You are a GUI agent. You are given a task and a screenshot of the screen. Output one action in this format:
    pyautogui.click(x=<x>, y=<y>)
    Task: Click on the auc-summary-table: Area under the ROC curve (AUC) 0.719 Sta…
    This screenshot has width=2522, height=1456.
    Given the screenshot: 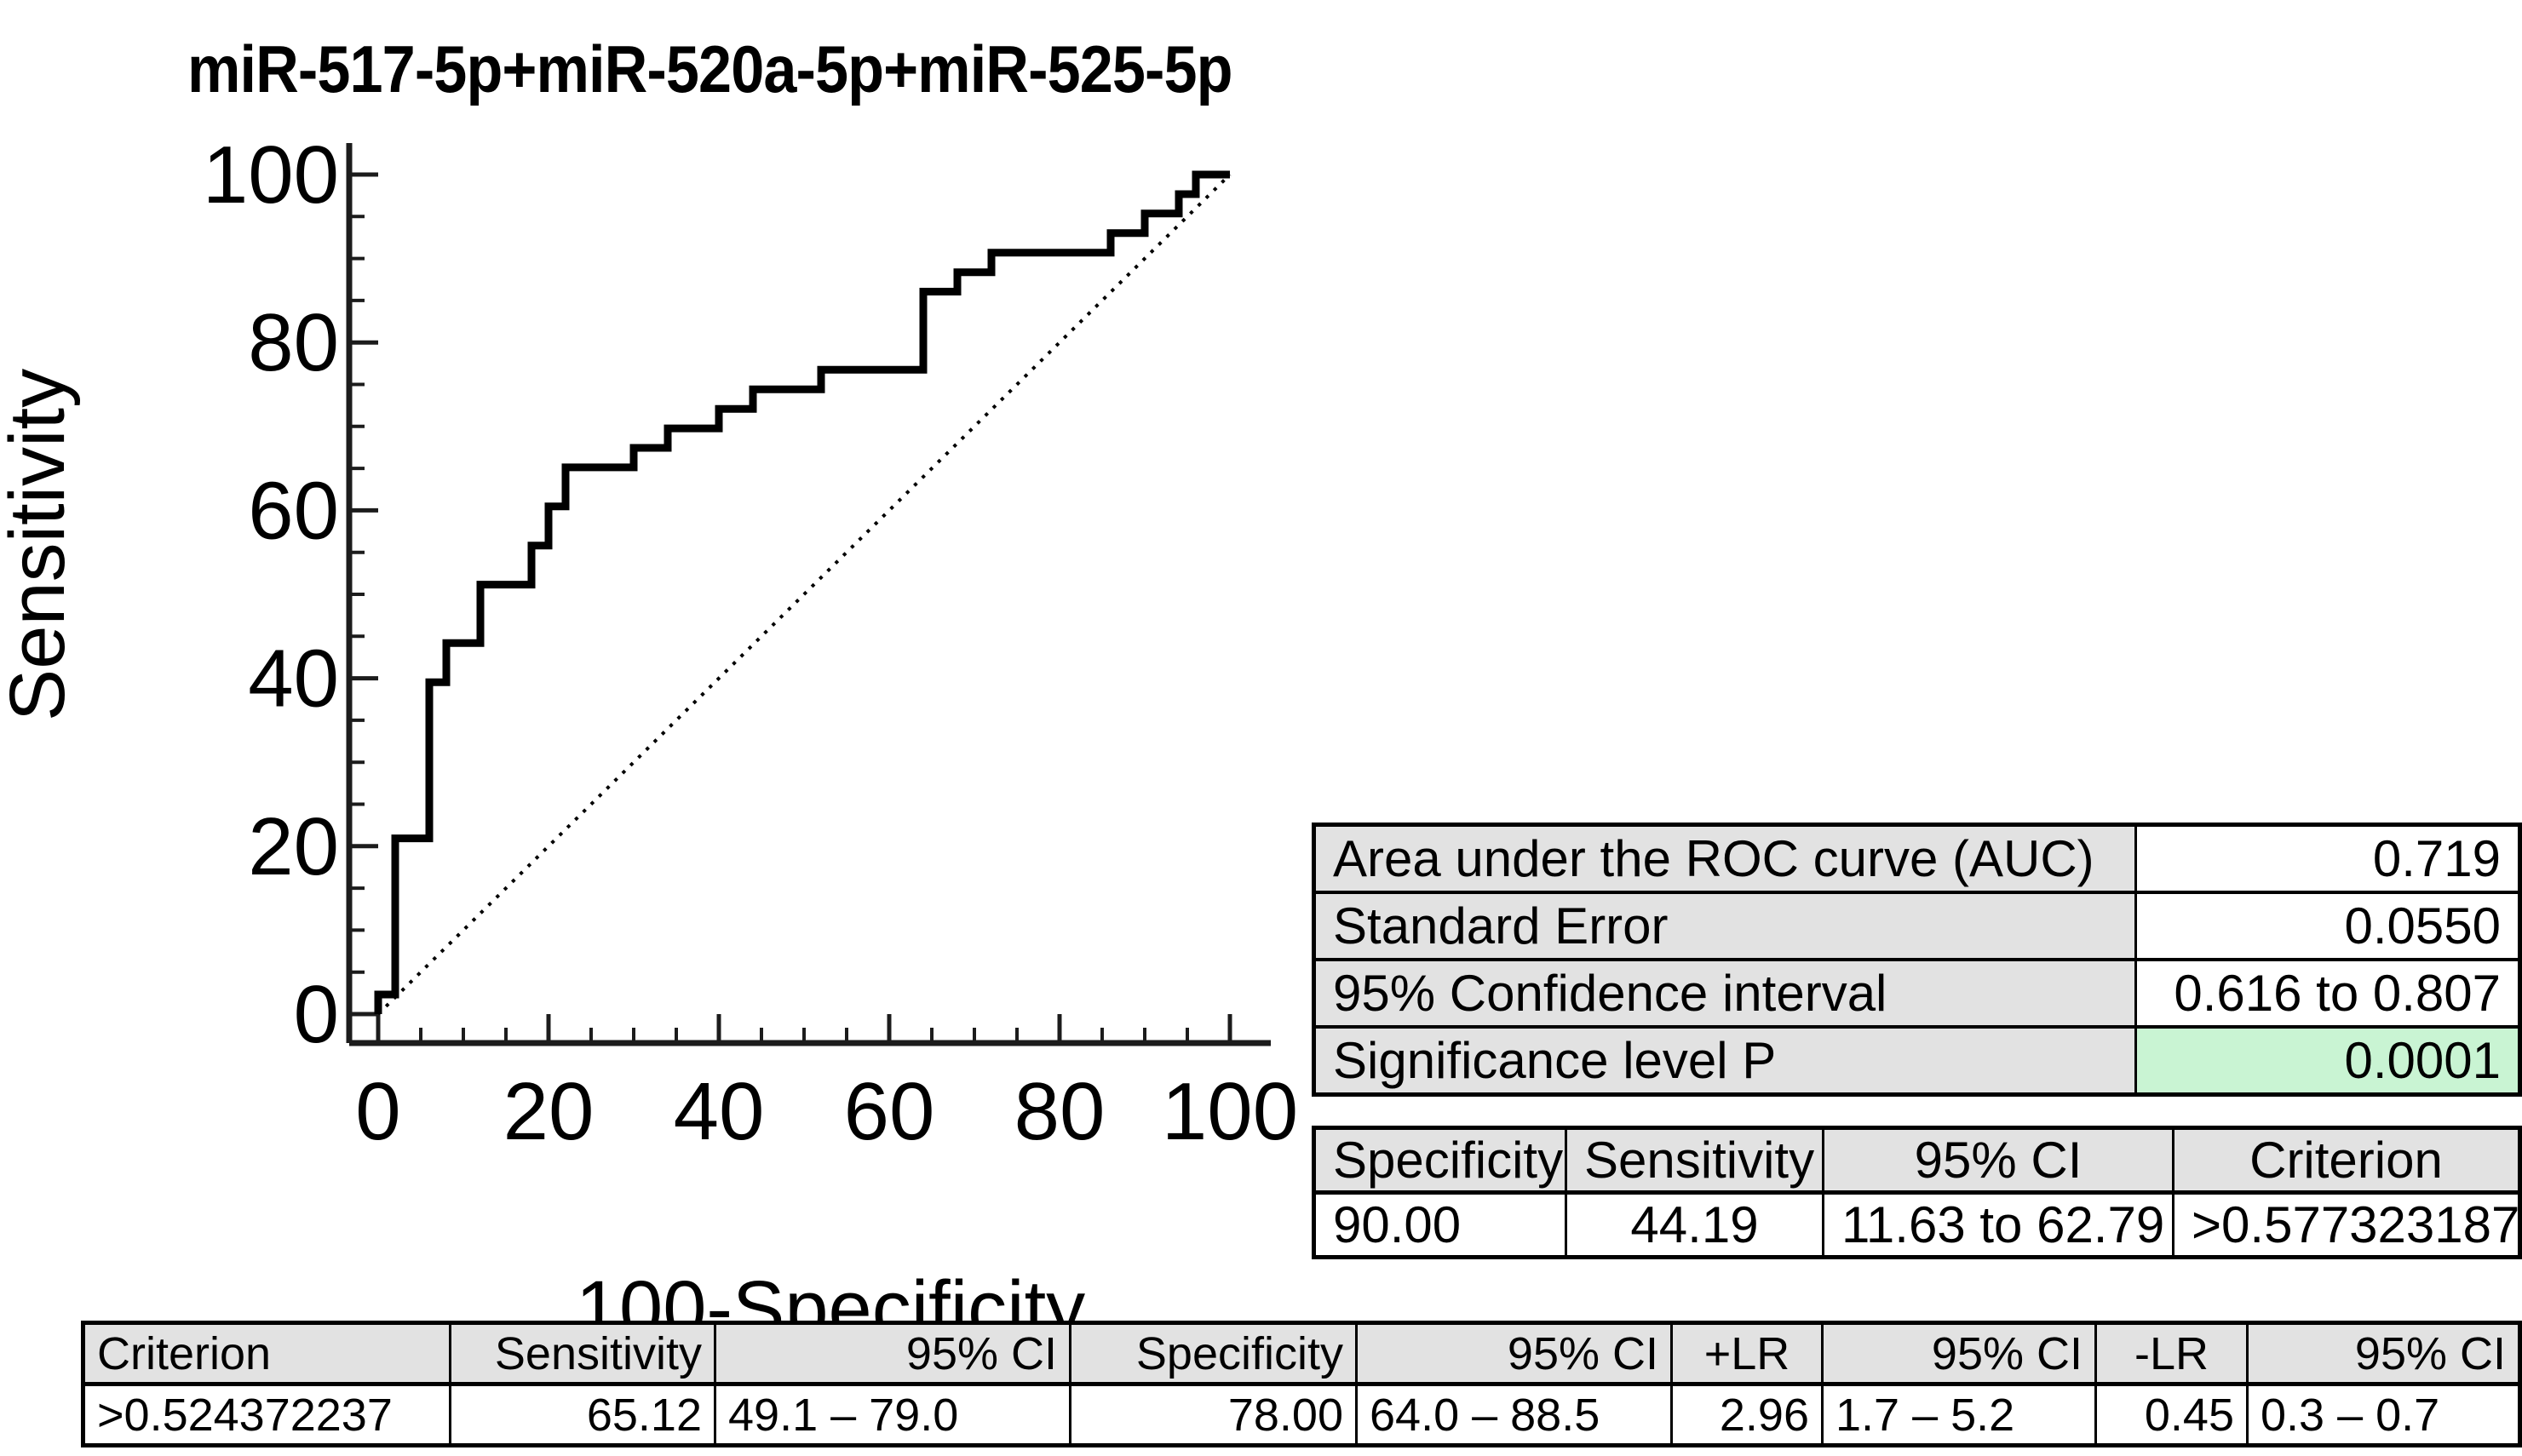 What is the action you would take?
    pyautogui.click(x=1917, y=960)
    